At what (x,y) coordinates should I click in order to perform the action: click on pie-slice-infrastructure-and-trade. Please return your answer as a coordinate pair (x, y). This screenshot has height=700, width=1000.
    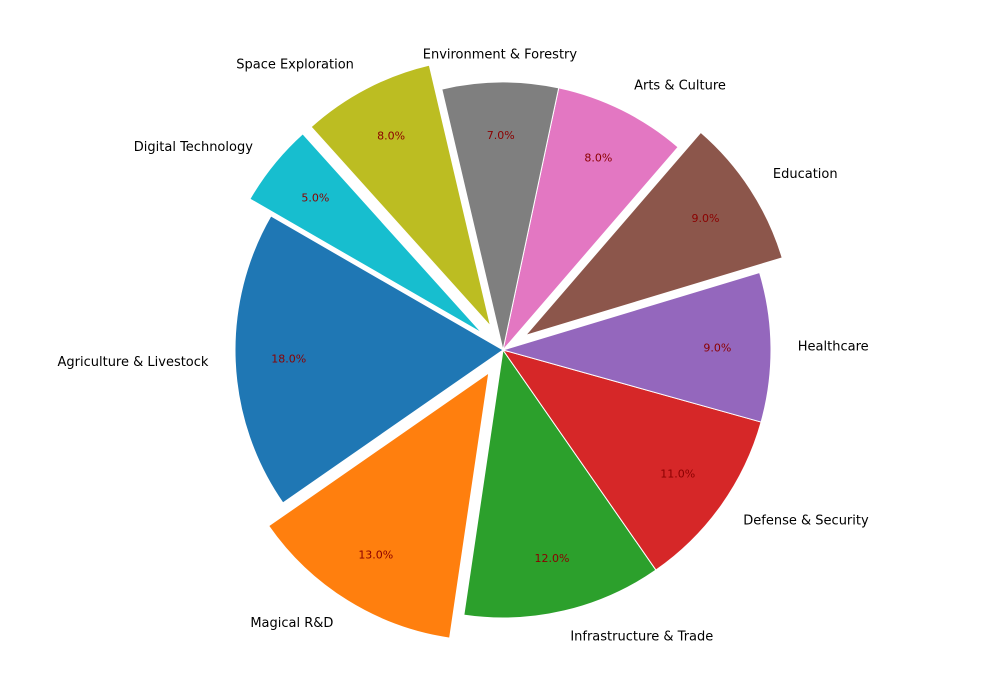
    Looking at the image, I should click on (560, 484).